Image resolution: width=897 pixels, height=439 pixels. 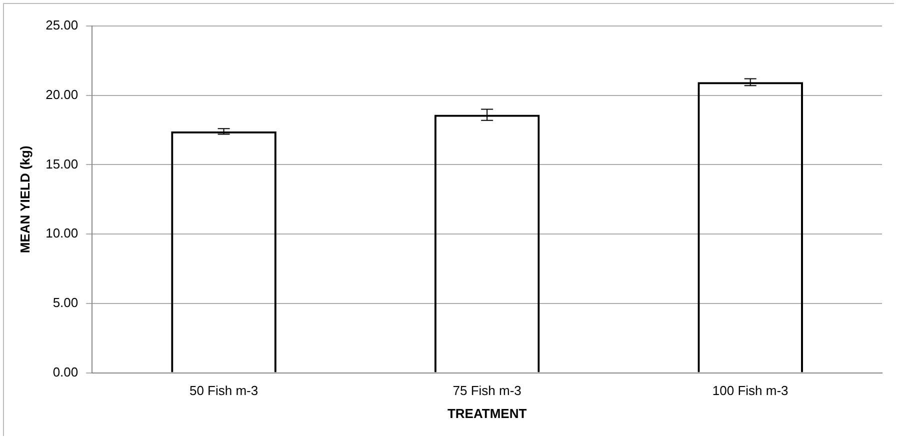 What do you see at coordinates (24, 200) in the screenshot?
I see `y-axis-title: MEAN YIELD (kg)` at bounding box center [24, 200].